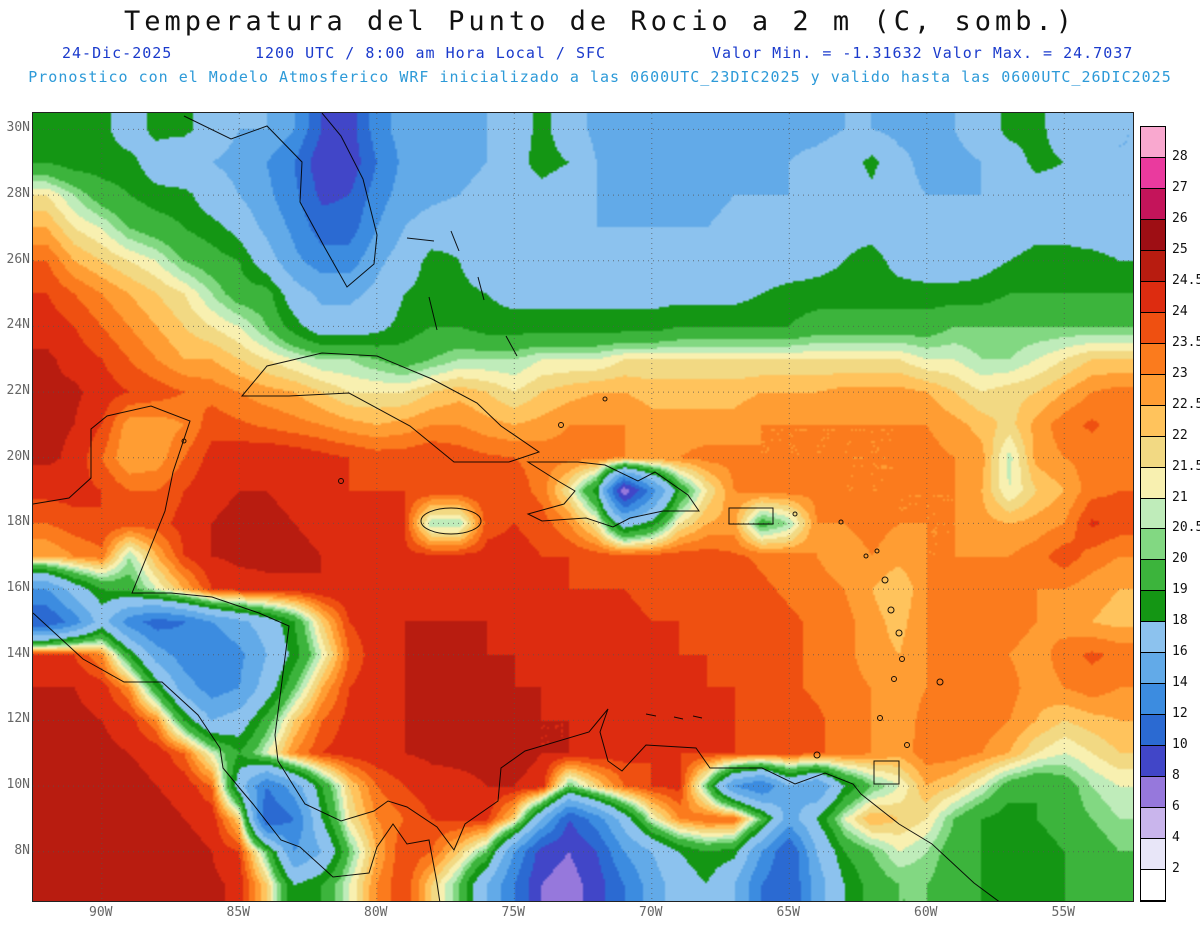 This screenshot has height=927, width=1200. I want to click on lon-tick-label: 75W, so click(513, 912).